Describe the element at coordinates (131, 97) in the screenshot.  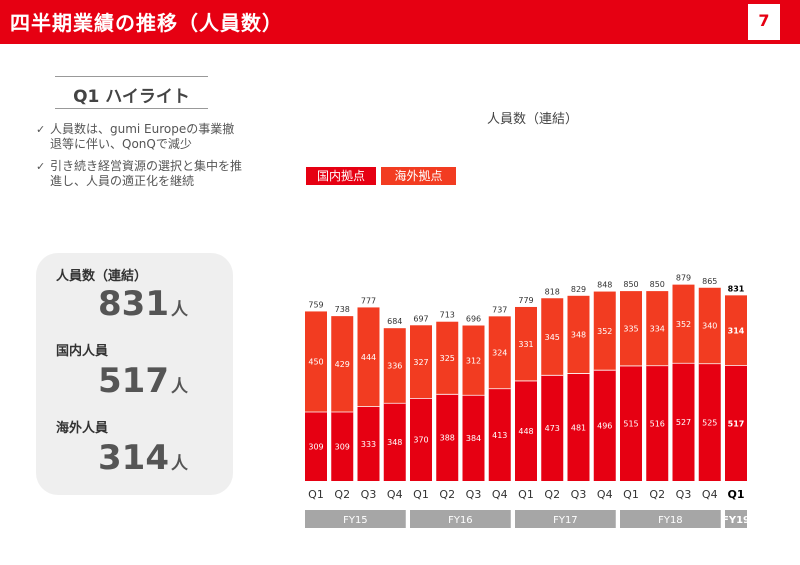
I see `highlight-title: Q1 ハイライト` at that location.